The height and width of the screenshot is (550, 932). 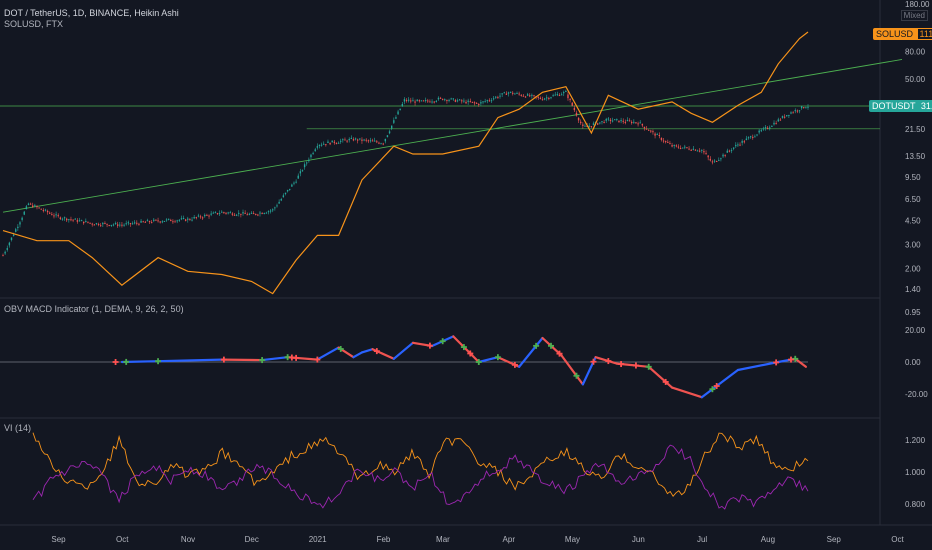 What do you see at coordinates (34, 24) in the screenshot?
I see `compare-symbol-label: SOLUSD, FTX` at bounding box center [34, 24].